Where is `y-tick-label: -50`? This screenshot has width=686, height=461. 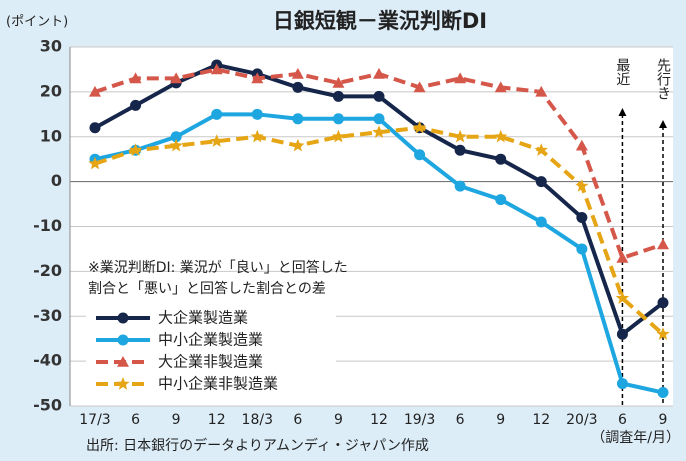
y-tick-label: -50 is located at coordinates (47, 405).